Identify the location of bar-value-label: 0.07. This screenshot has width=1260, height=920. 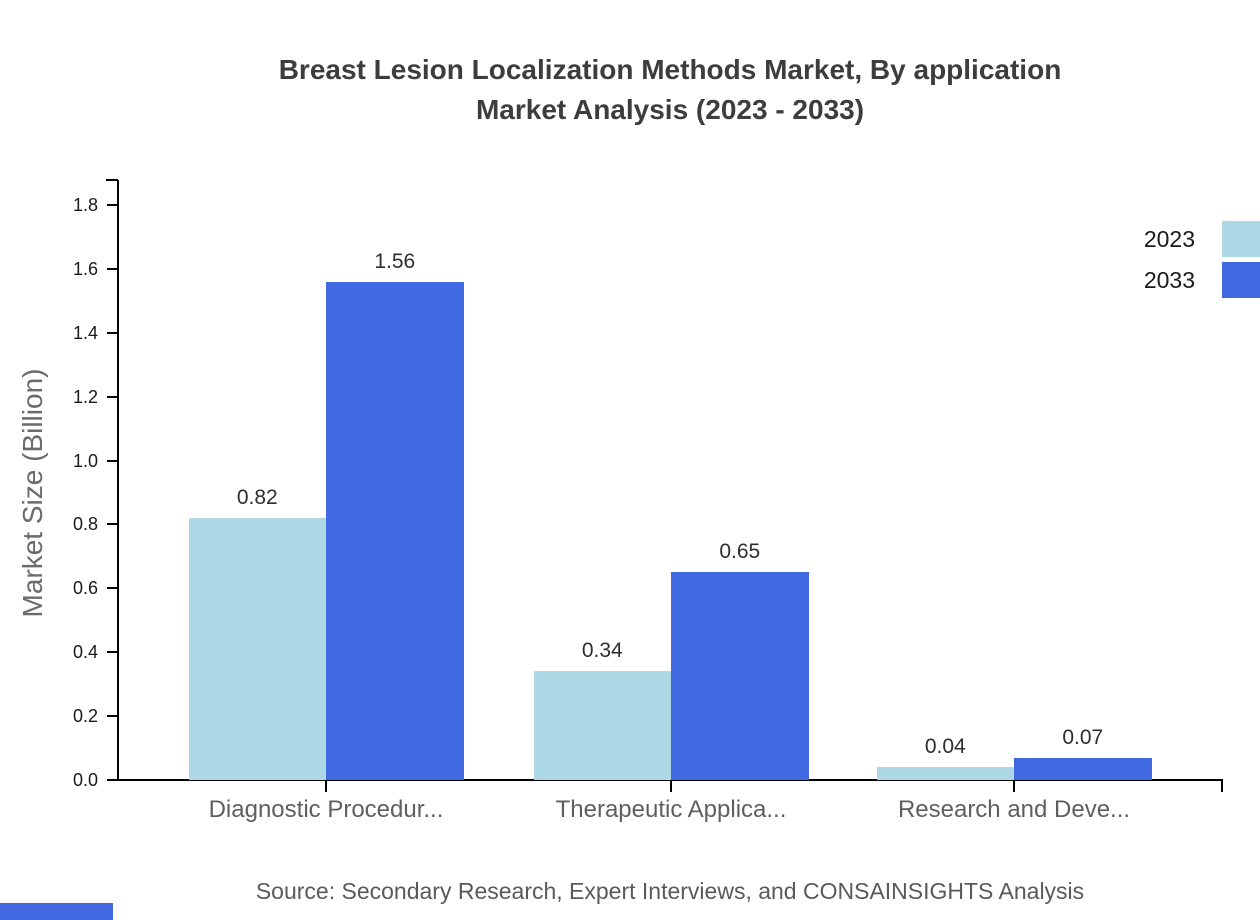
(1083, 737).